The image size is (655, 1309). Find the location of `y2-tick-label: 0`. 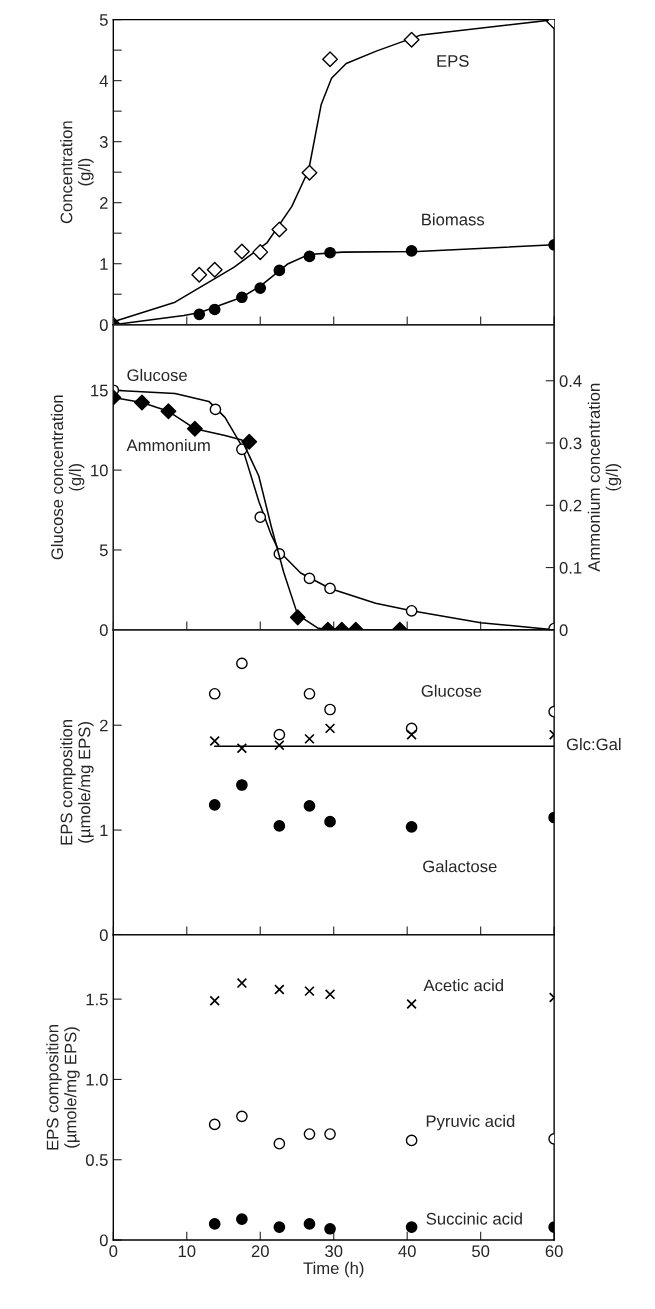

y2-tick-label: 0 is located at coordinates (563, 630).